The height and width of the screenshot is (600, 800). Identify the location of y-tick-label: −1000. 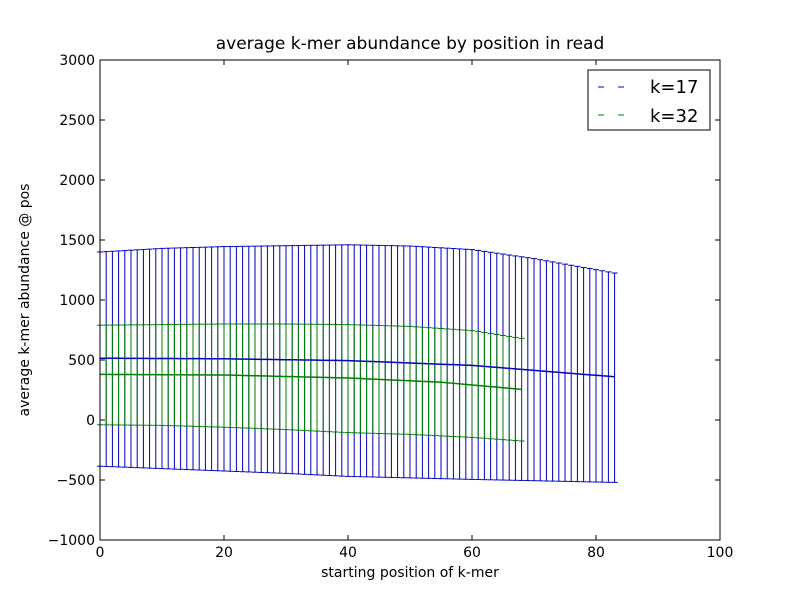
(71, 541).